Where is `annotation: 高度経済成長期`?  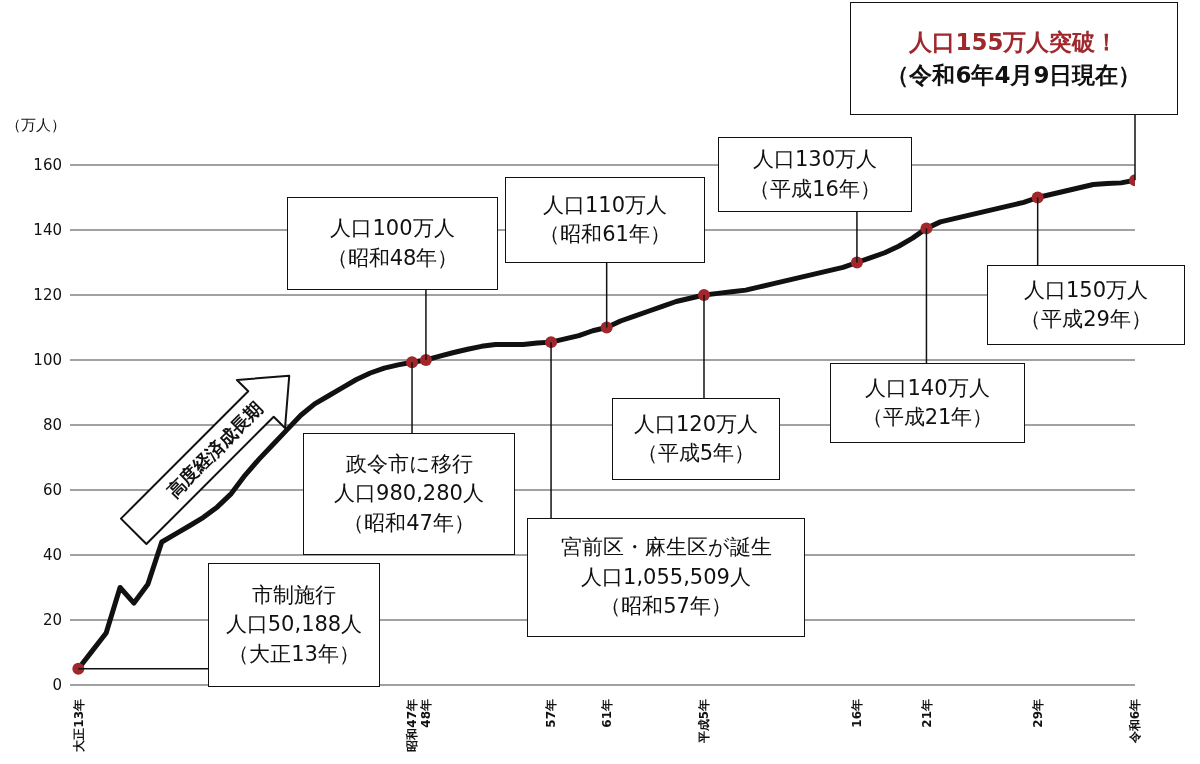
annotation: 高度経済成長期 is located at coordinates (214, 450).